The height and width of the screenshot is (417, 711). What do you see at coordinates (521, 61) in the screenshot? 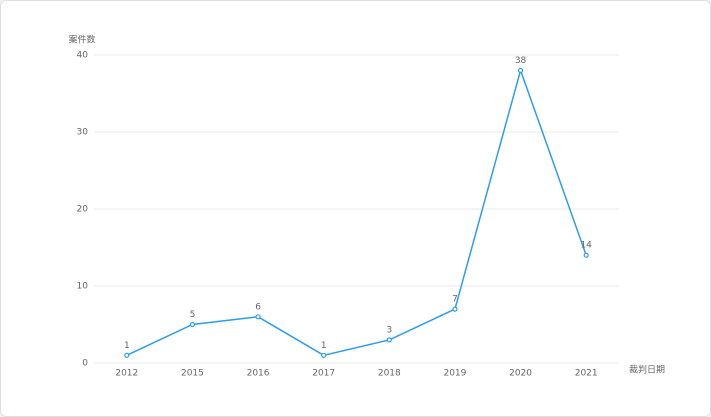
I see `data-label: 38` at bounding box center [521, 61].